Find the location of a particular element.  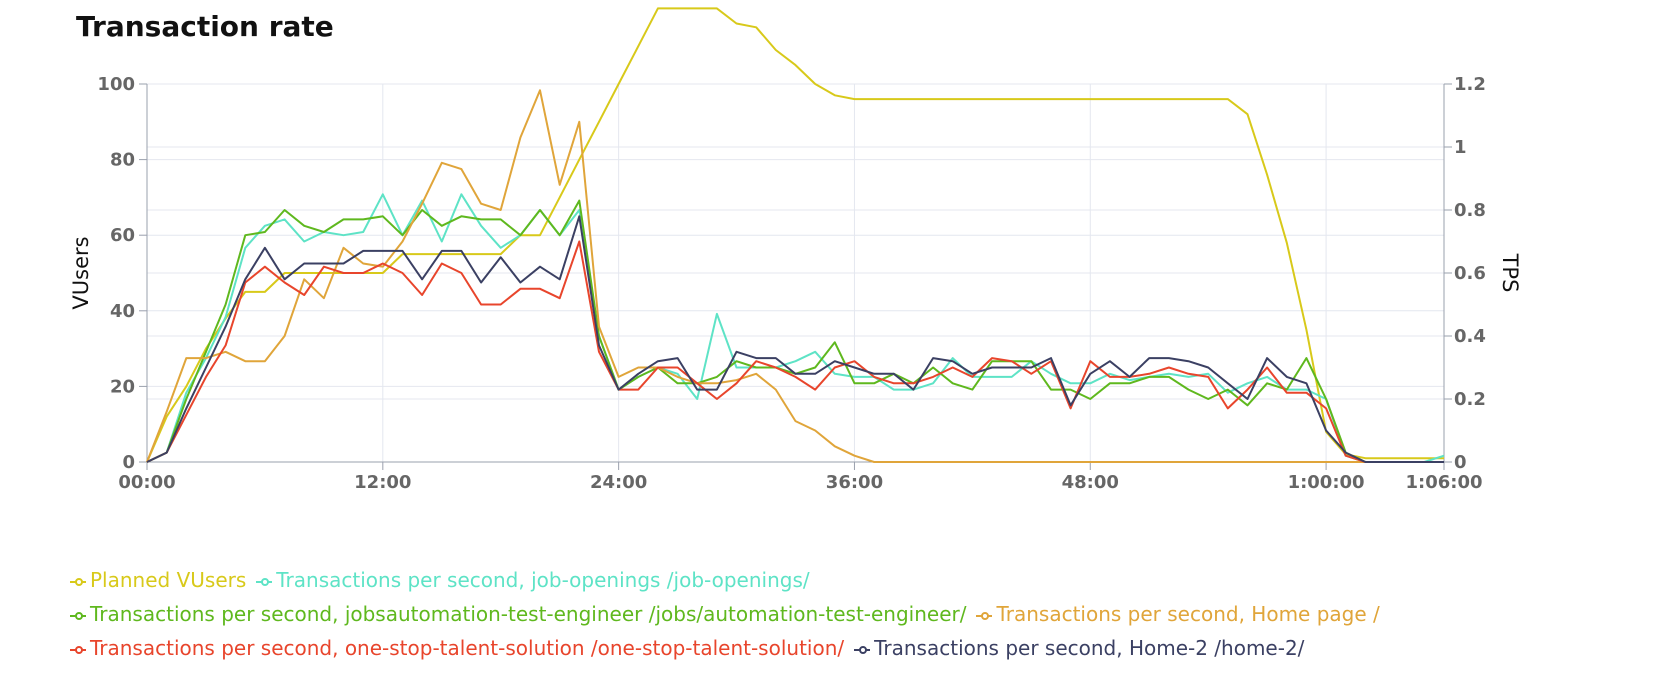

legend-item: Planned VUsers is located at coordinates (158, 580).